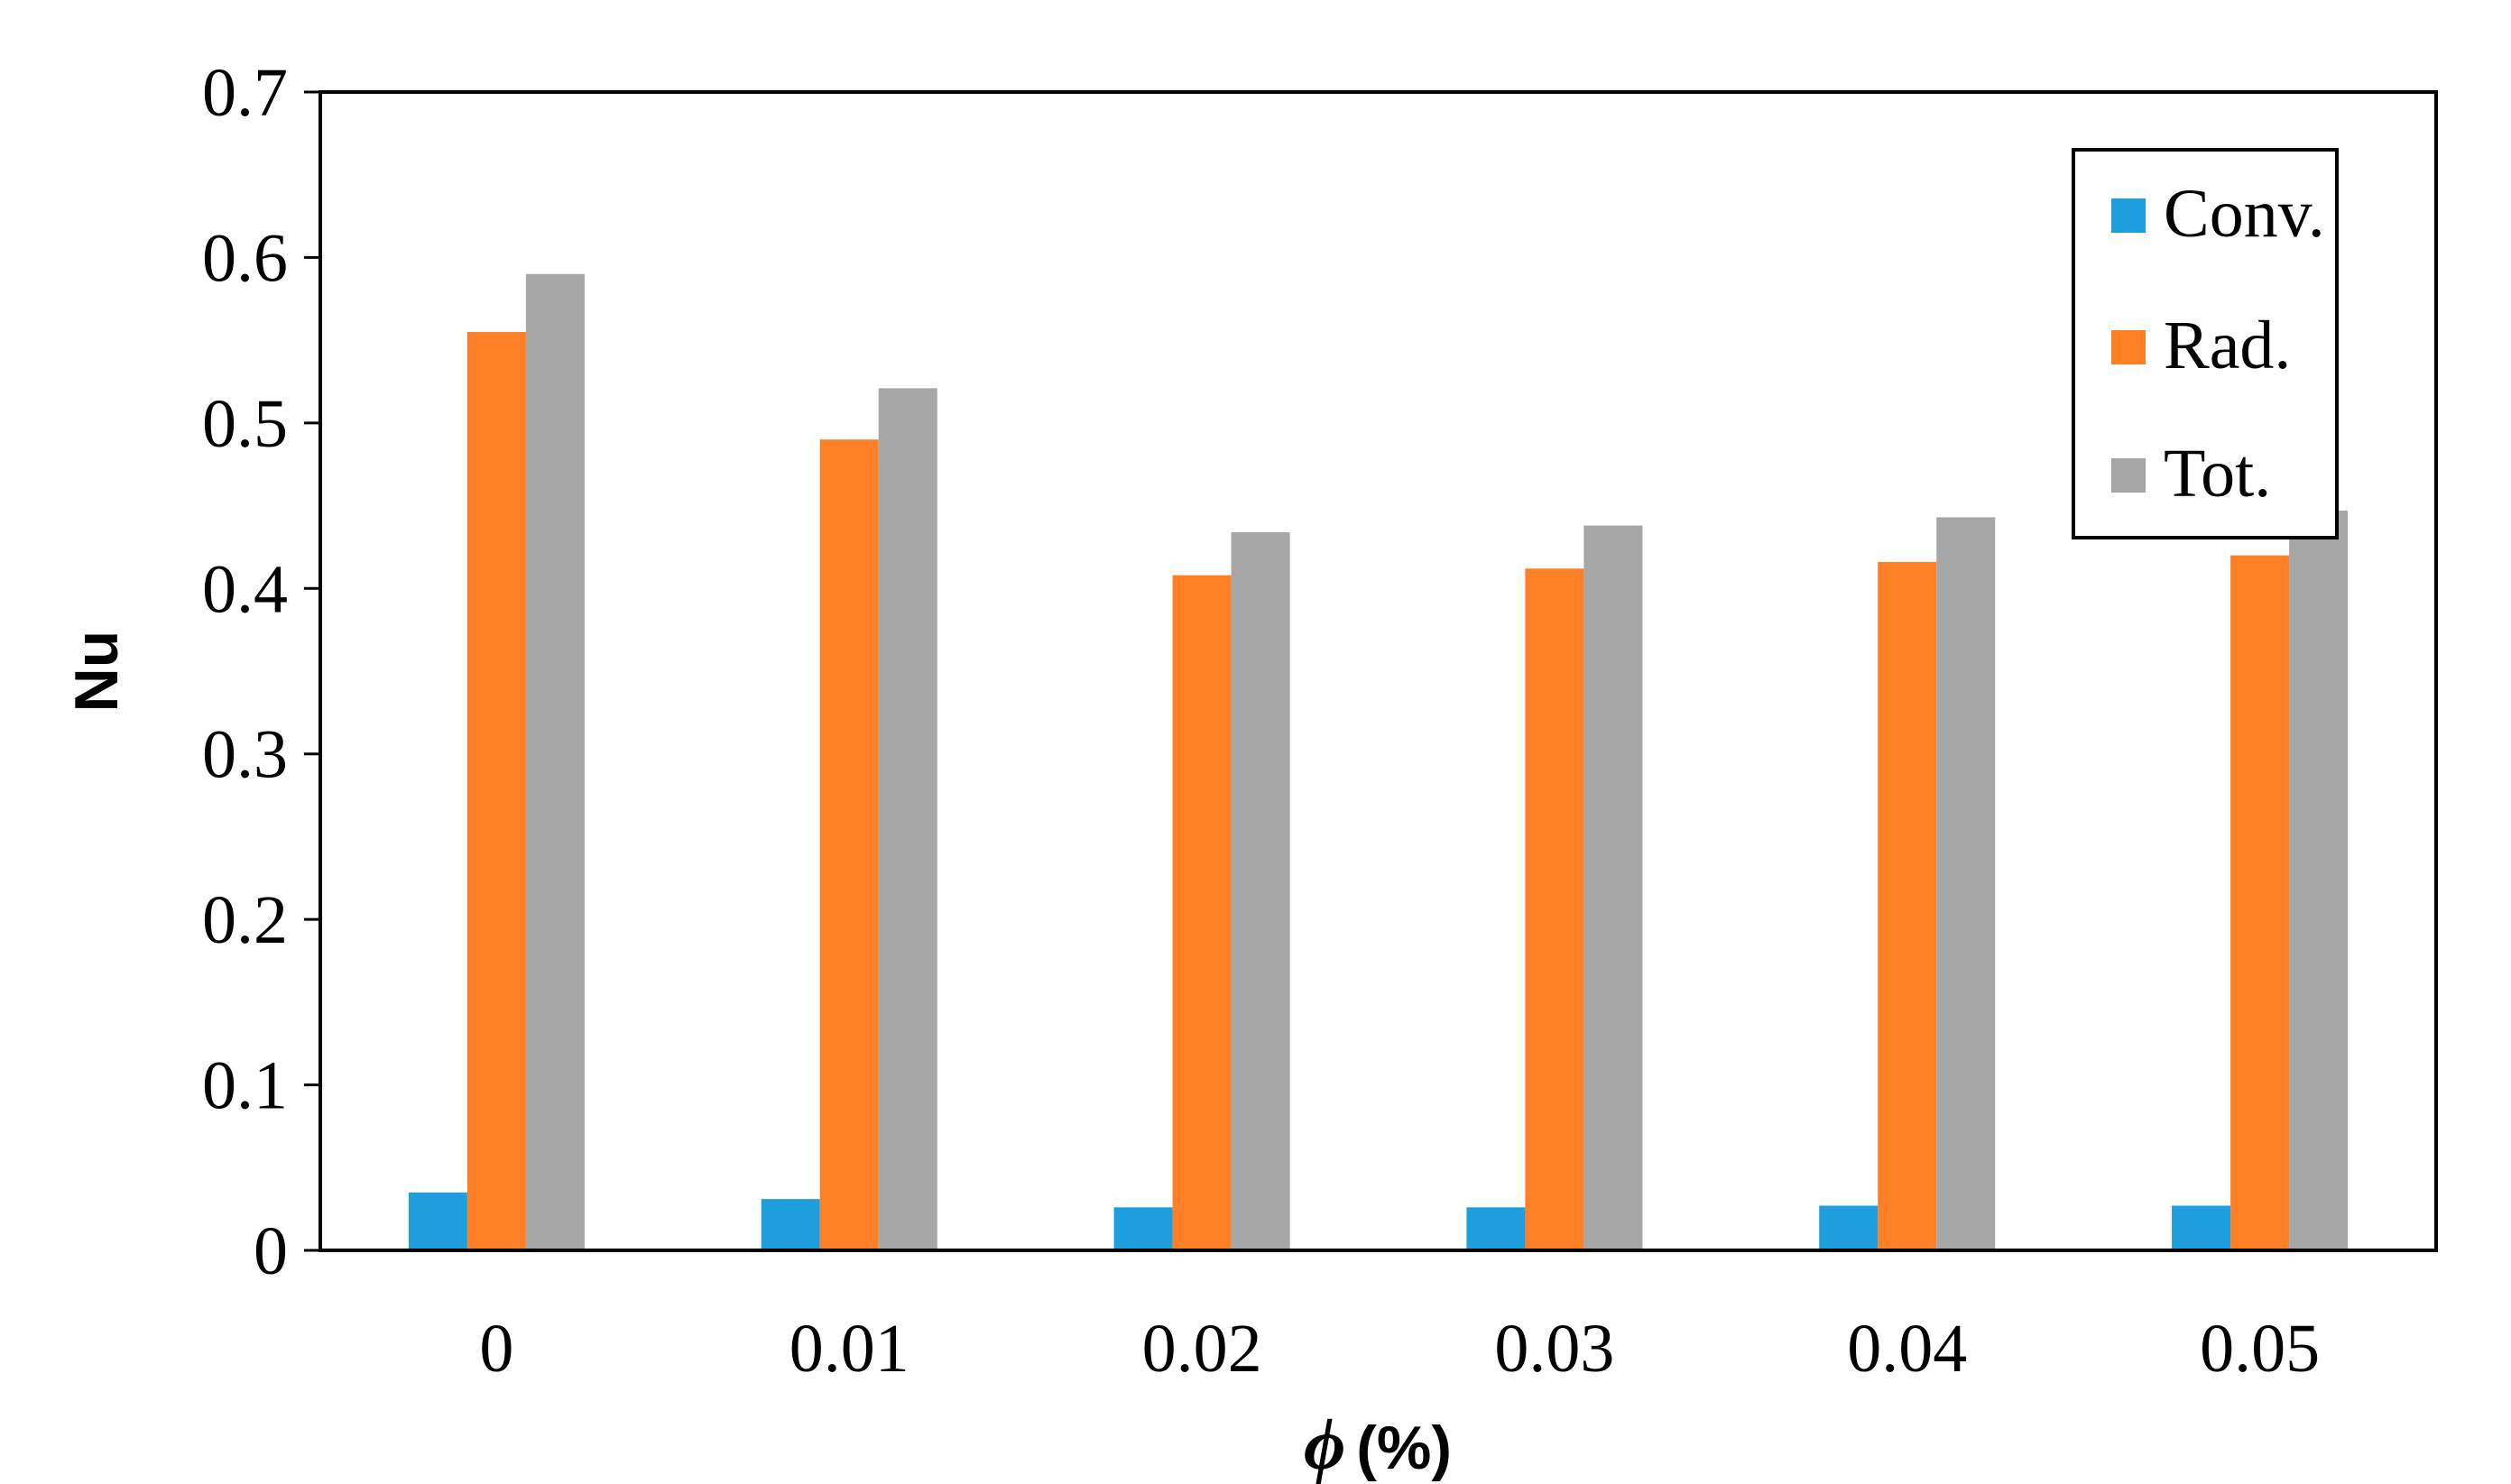 The height and width of the screenshot is (1484, 2511). What do you see at coordinates (245, 755) in the screenshot?
I see `y-tick-label: 0.3` at bounding box center [245, 755].